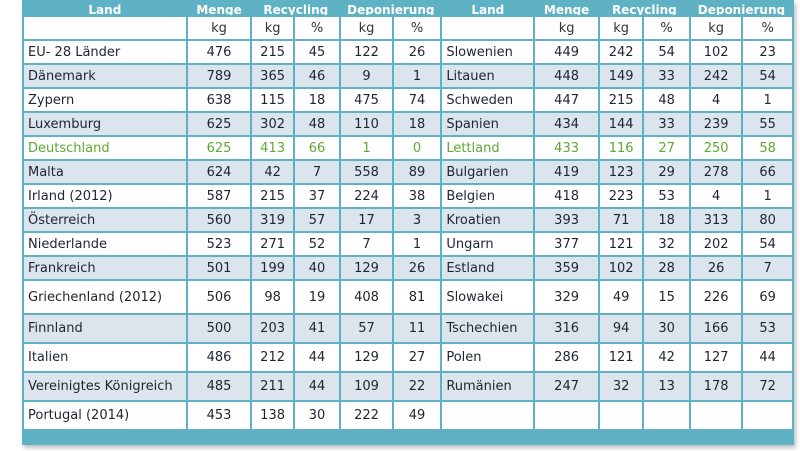  Describe the element at coordinates (666, 386) in the screenshot. I see `cell-right-recycling-pct: 13` at that location.